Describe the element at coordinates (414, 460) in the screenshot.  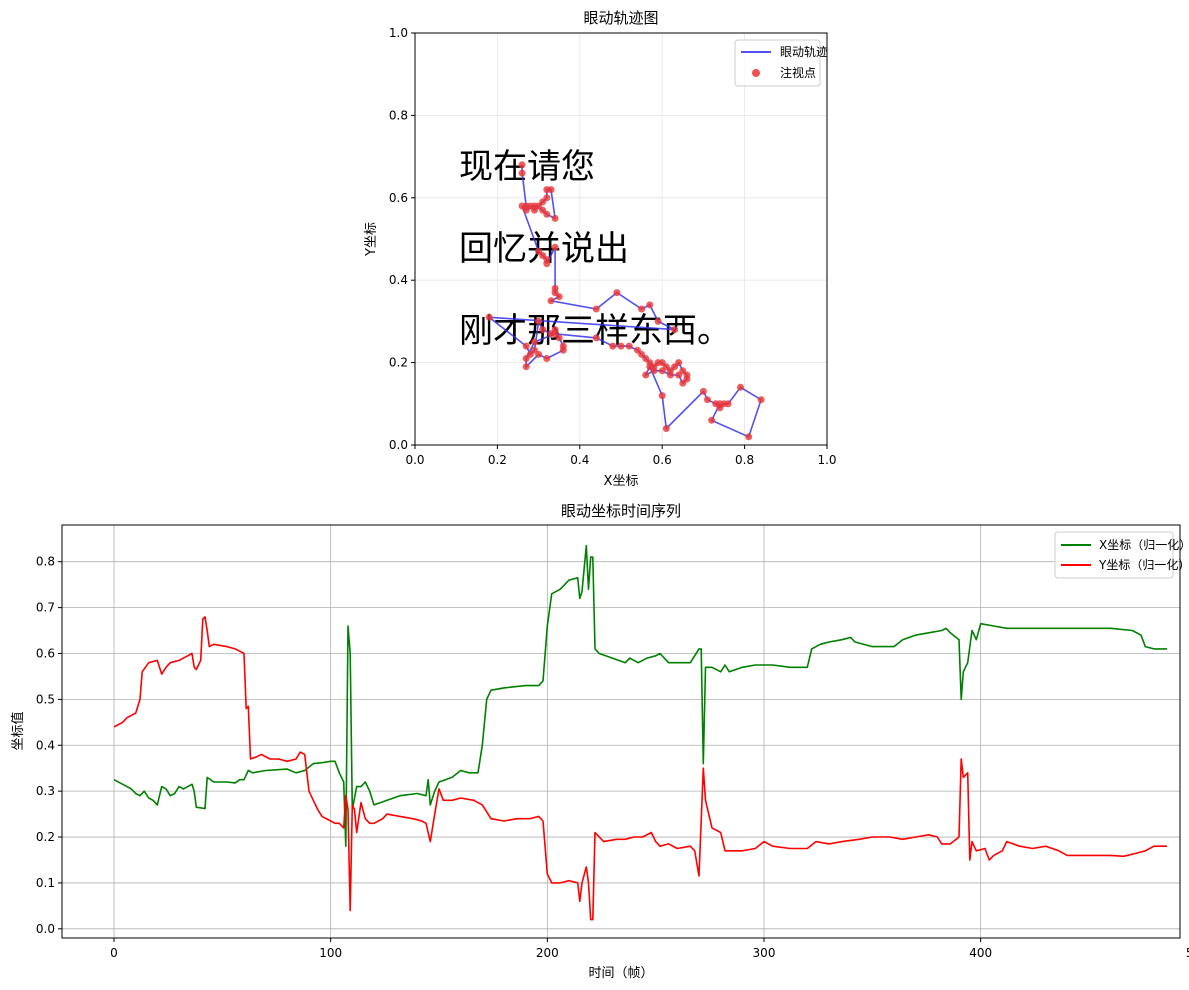
I see `top-xtick-label: 0.0` at that location.